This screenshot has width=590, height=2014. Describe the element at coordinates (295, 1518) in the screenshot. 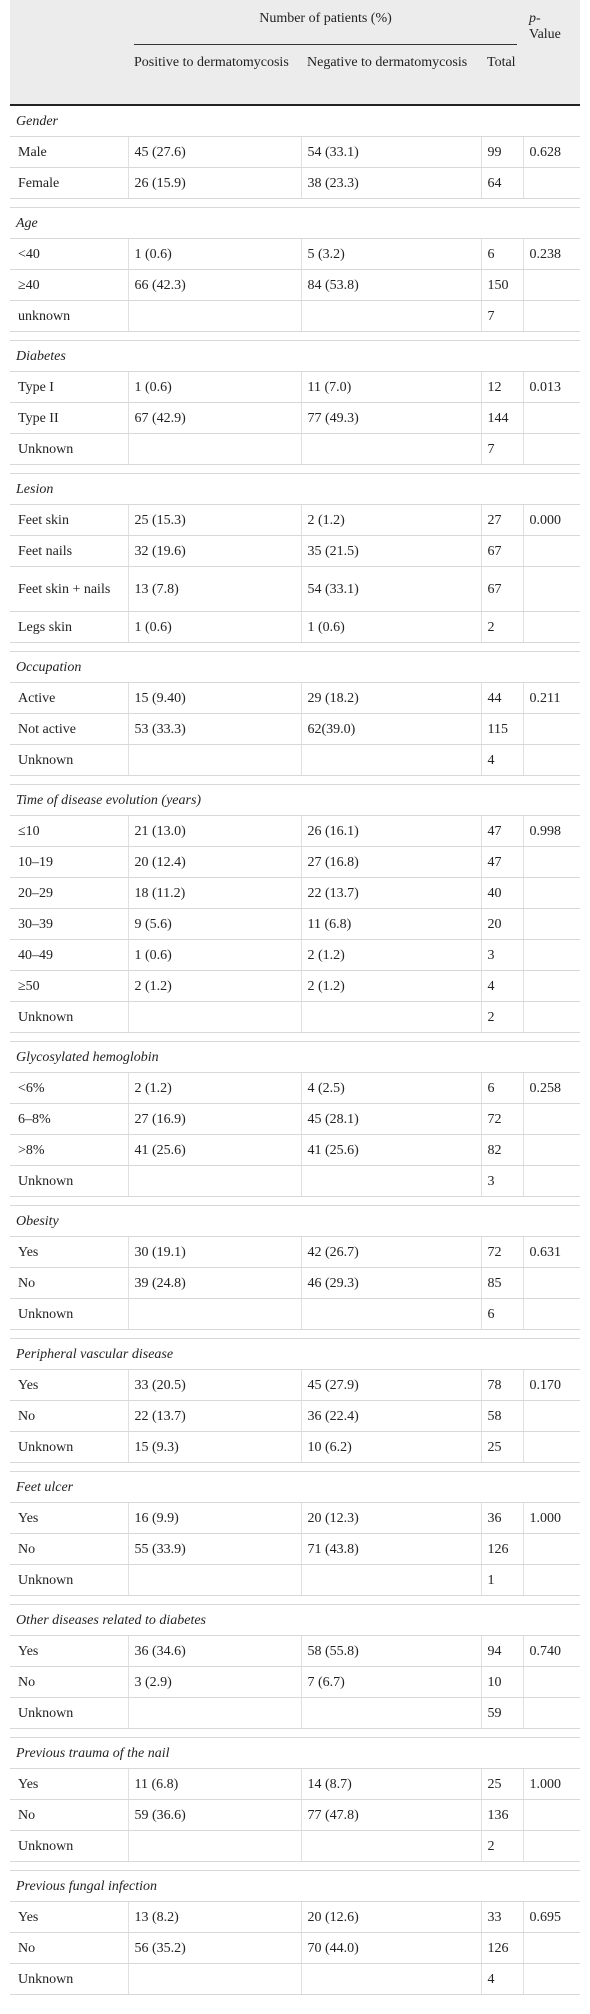

I see `table-row: Yes 16 (9.9) 20 (12.3) 36 1.000` at that location.